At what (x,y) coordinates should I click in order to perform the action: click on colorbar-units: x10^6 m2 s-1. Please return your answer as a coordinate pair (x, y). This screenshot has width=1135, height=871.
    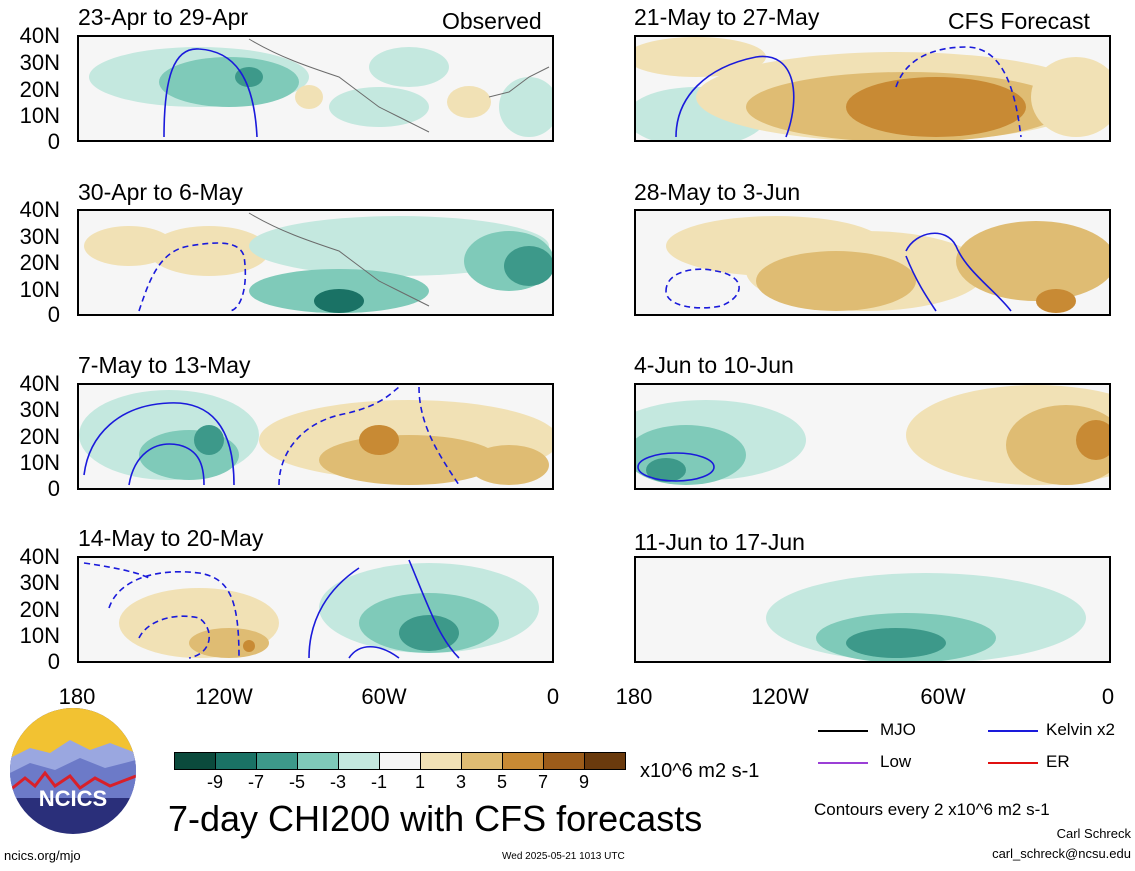
    Looking at the image, I should click on (700, 771).